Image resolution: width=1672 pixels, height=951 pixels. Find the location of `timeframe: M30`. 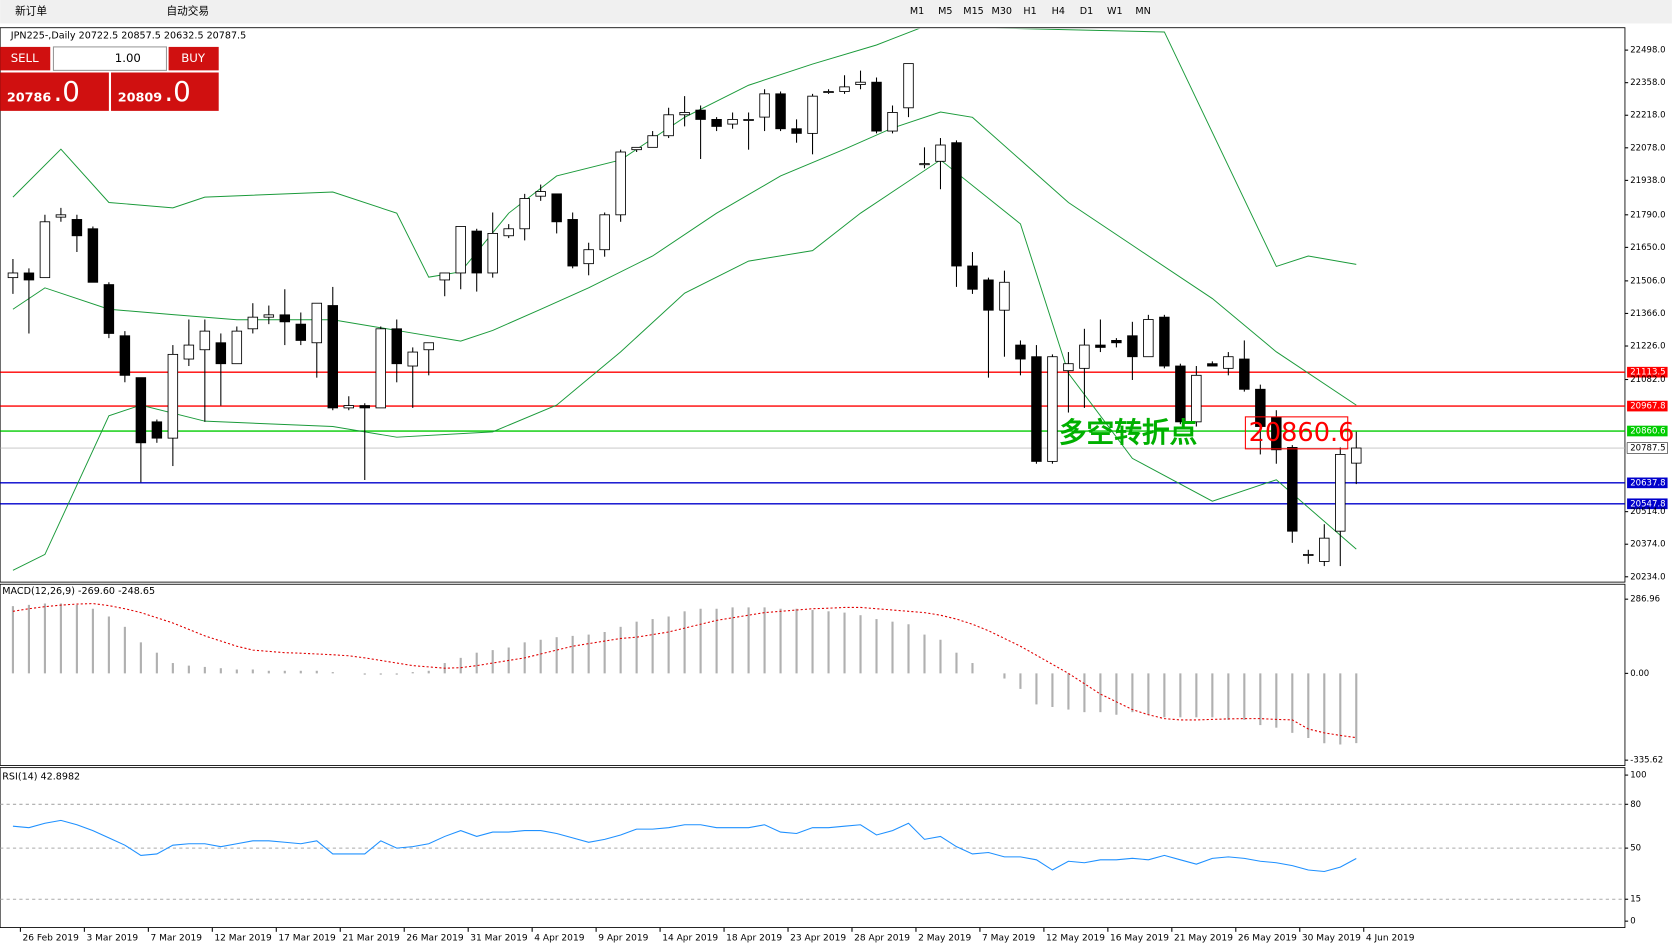

timeframe: M30 is located at coordinates (1002, 11).